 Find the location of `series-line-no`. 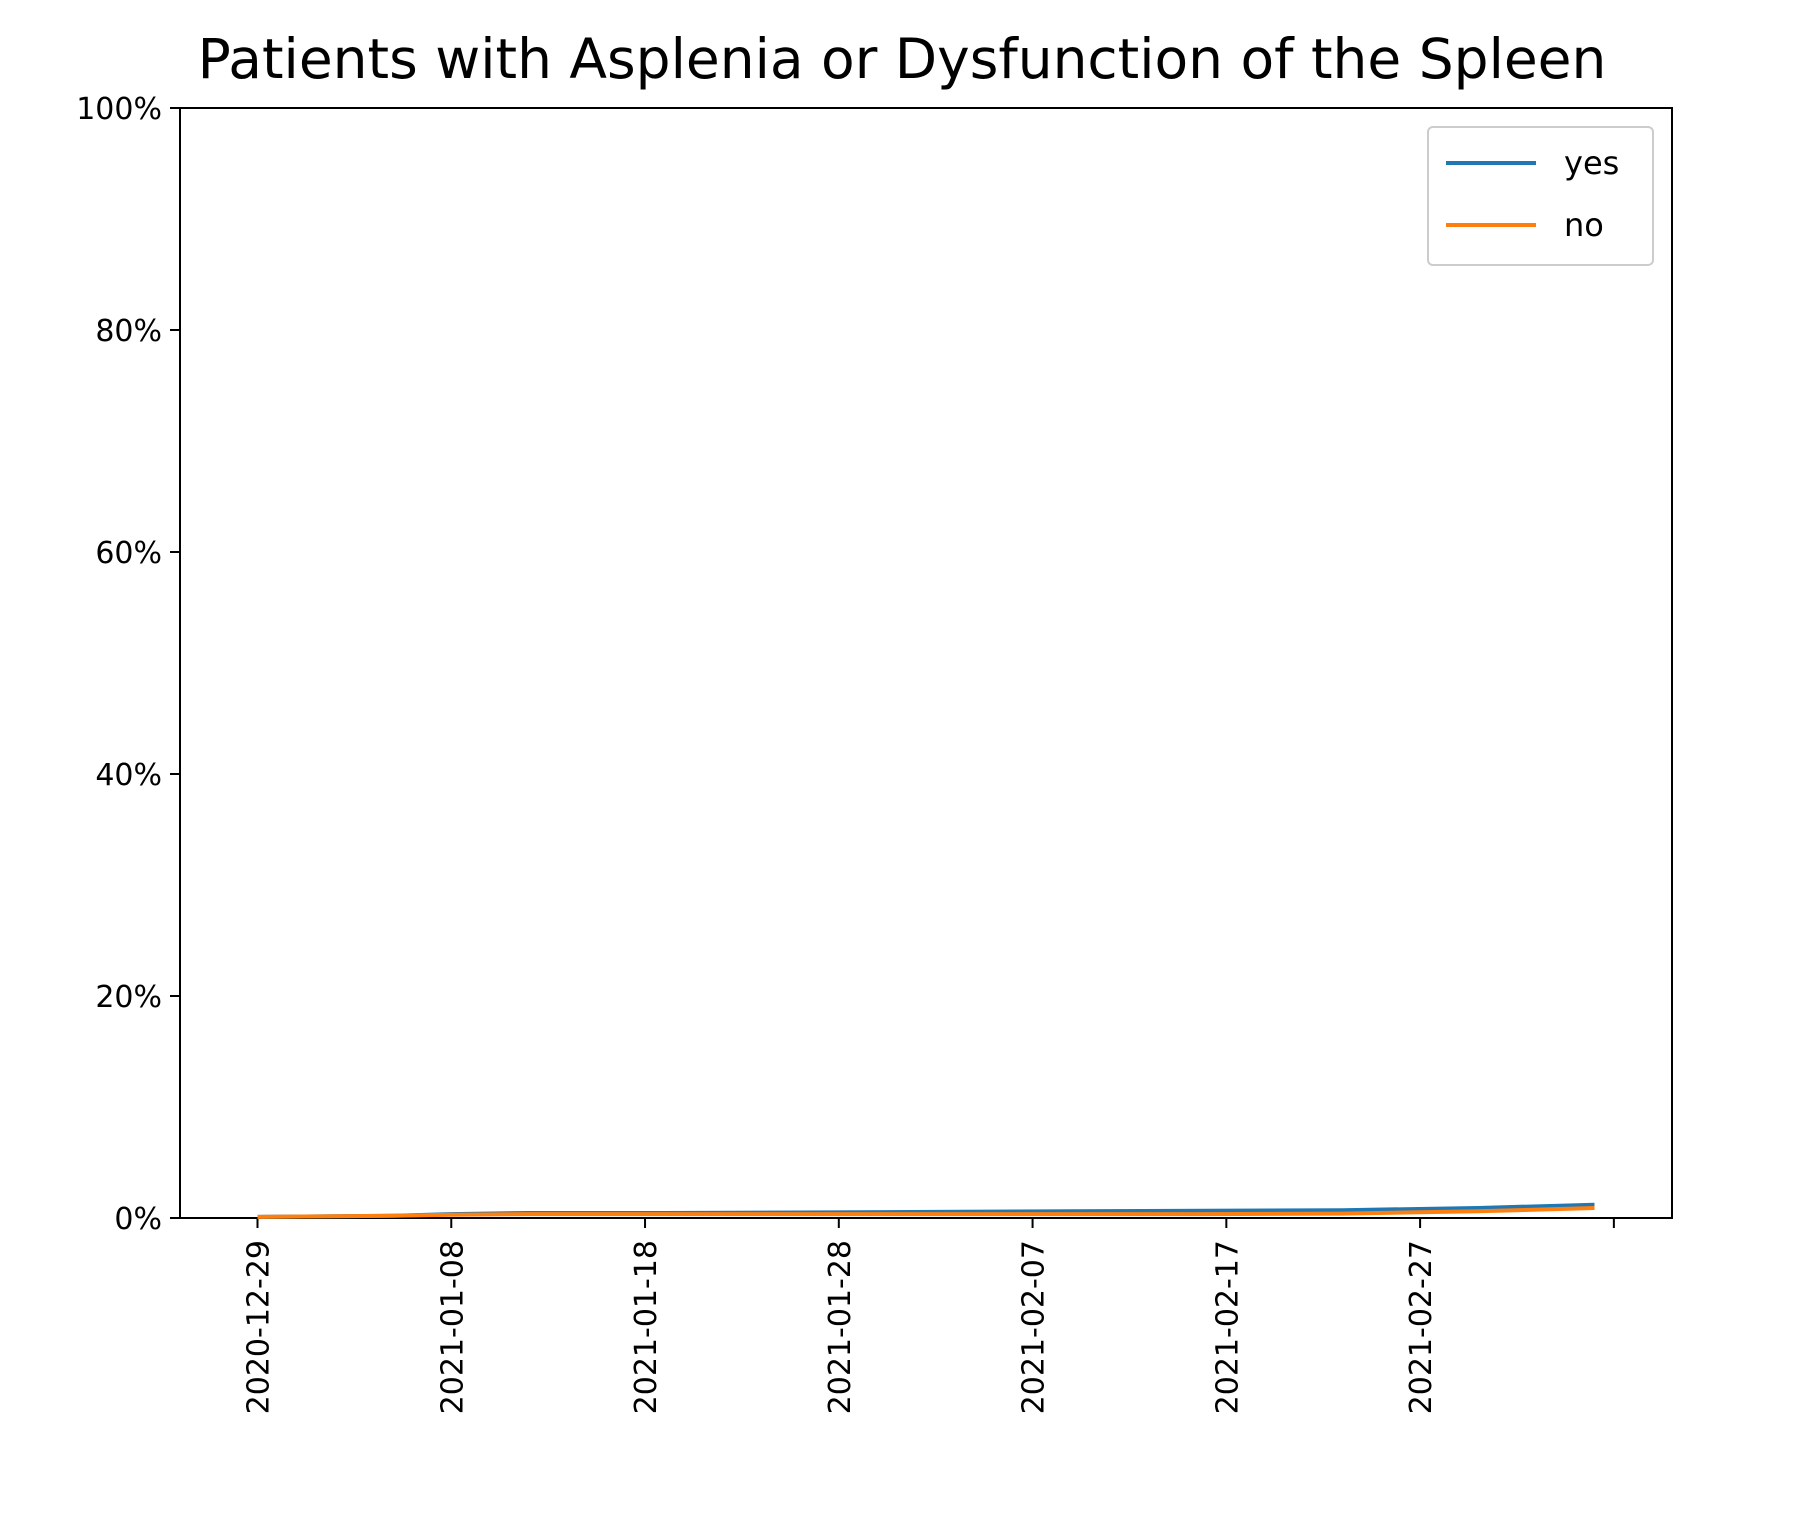

series-line-no is located at coordinates (926, 1212).